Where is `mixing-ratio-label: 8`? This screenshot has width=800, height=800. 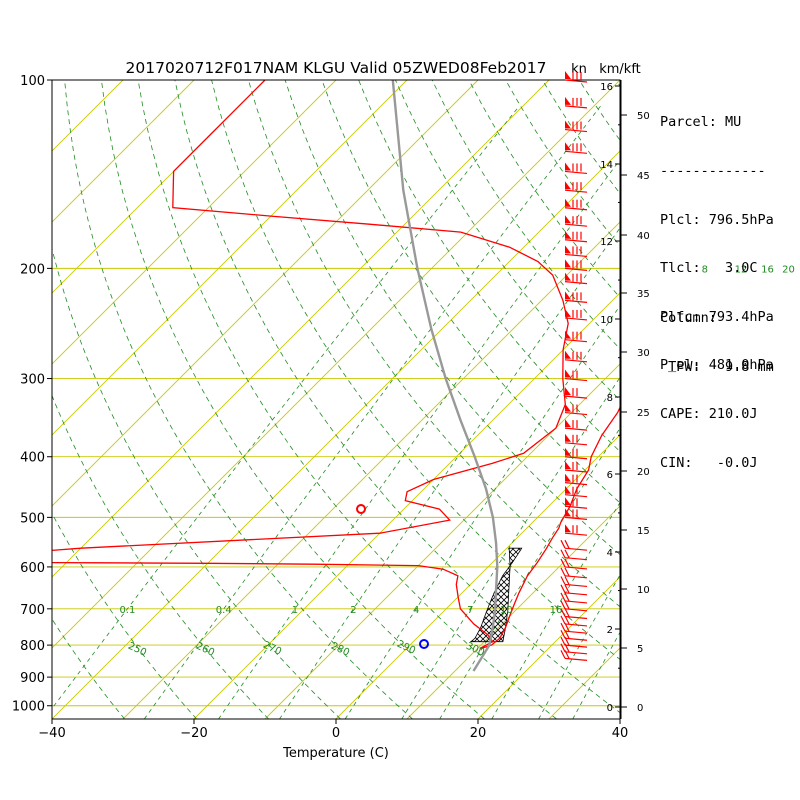
mixing-ratio-label: 8 is located at coordinates (705, 269).